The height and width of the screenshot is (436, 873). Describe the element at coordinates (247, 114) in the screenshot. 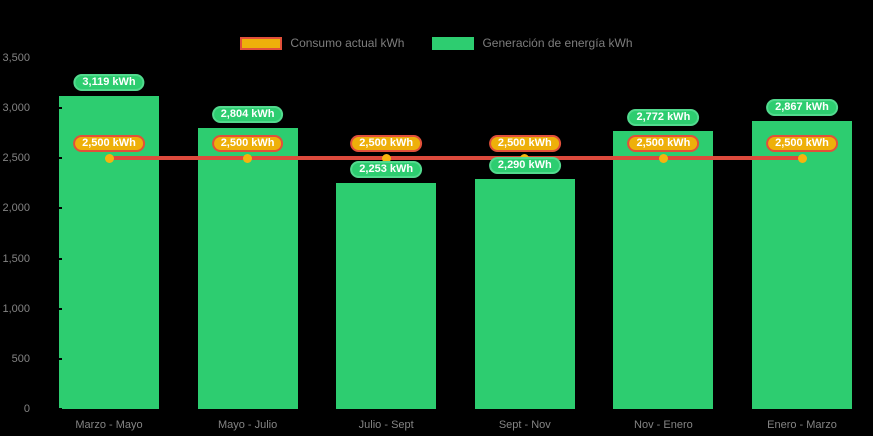

I see `generation-value-badge: 2,804 kWh` at that location.